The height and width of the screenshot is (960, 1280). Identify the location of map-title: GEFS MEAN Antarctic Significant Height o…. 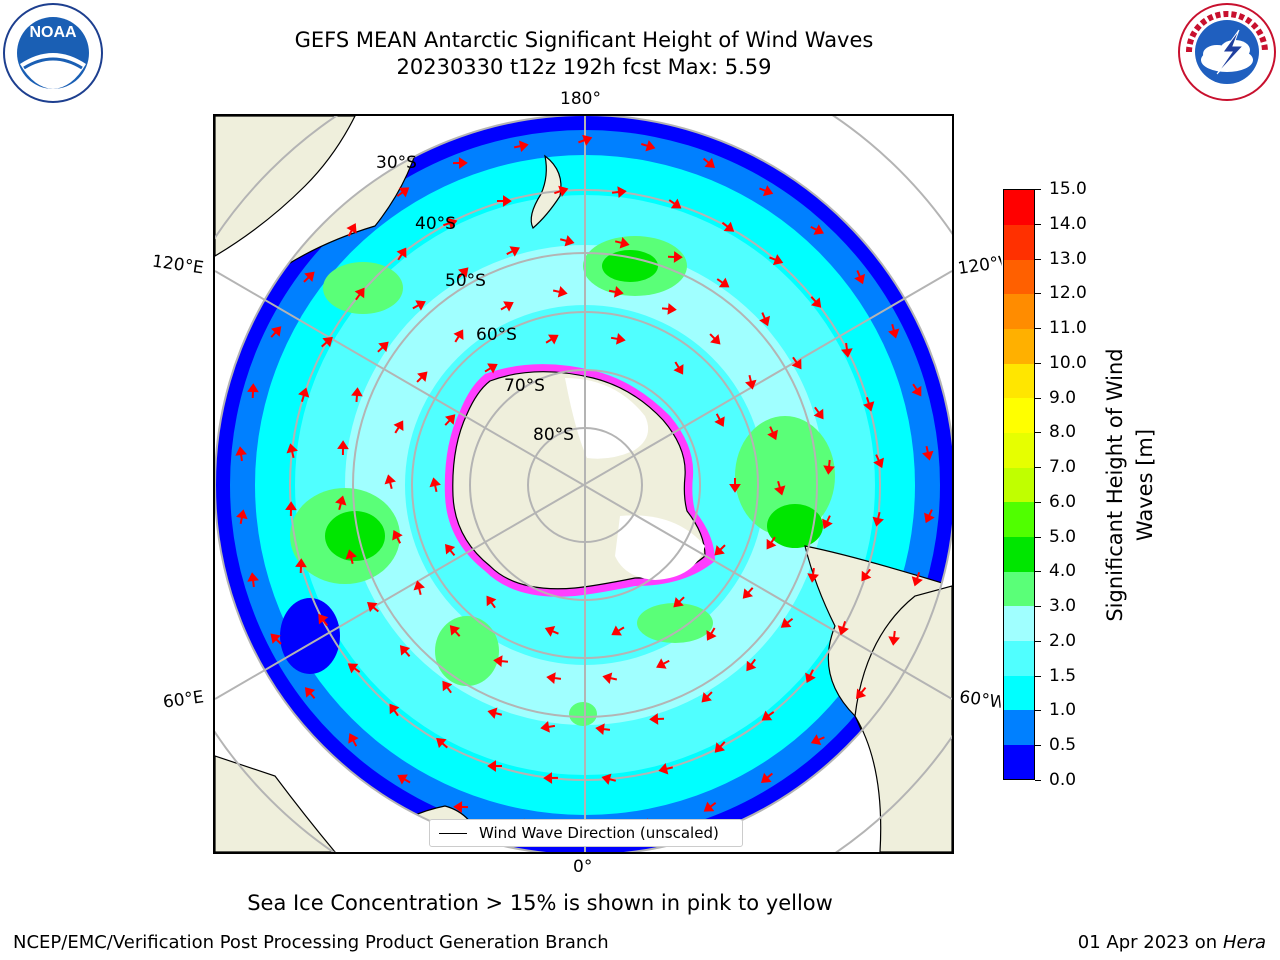
(584, 40).